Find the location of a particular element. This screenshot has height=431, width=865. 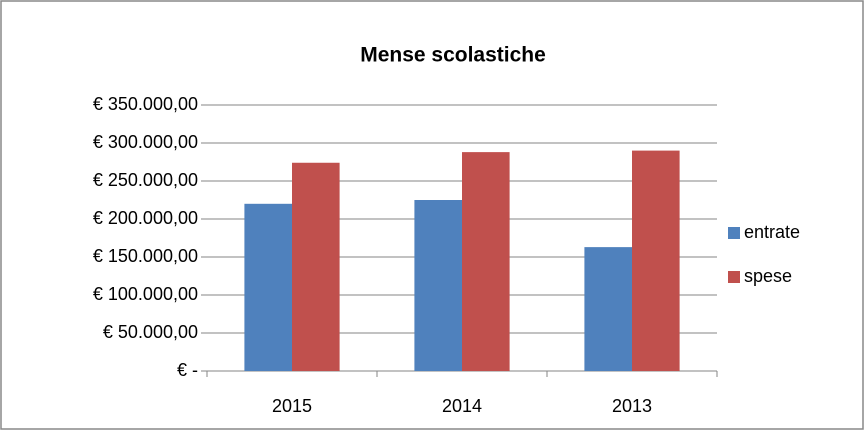

y-tick-label: € - is located at coordinates (187, 370).